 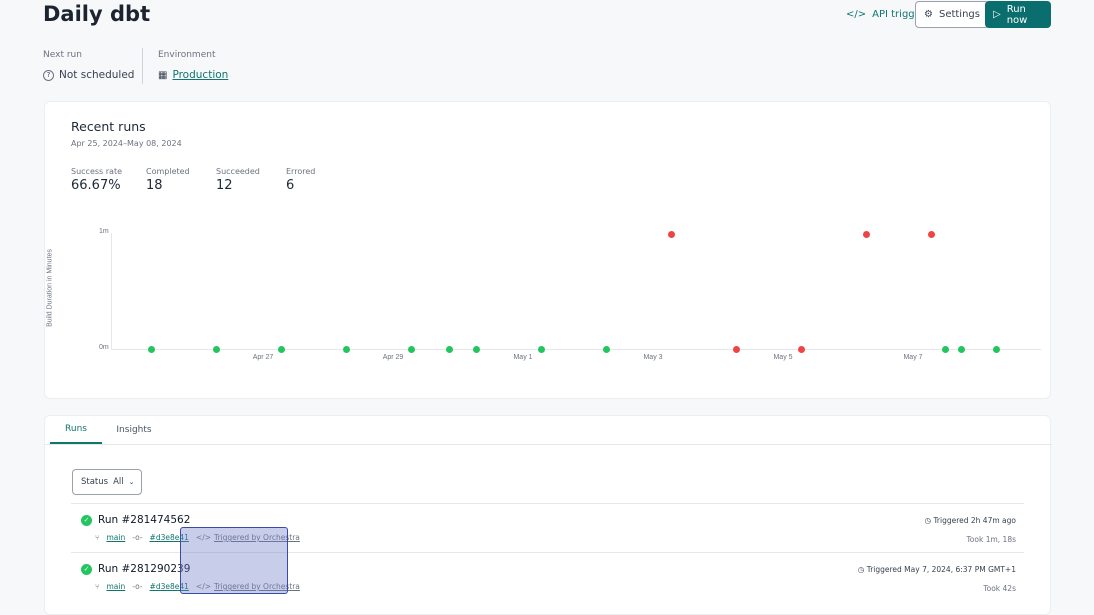 What do you see at coordinates (193, 65) in the screenshot?
I see `environment: Environment ▦ Production` at bounding box center [193, 65].